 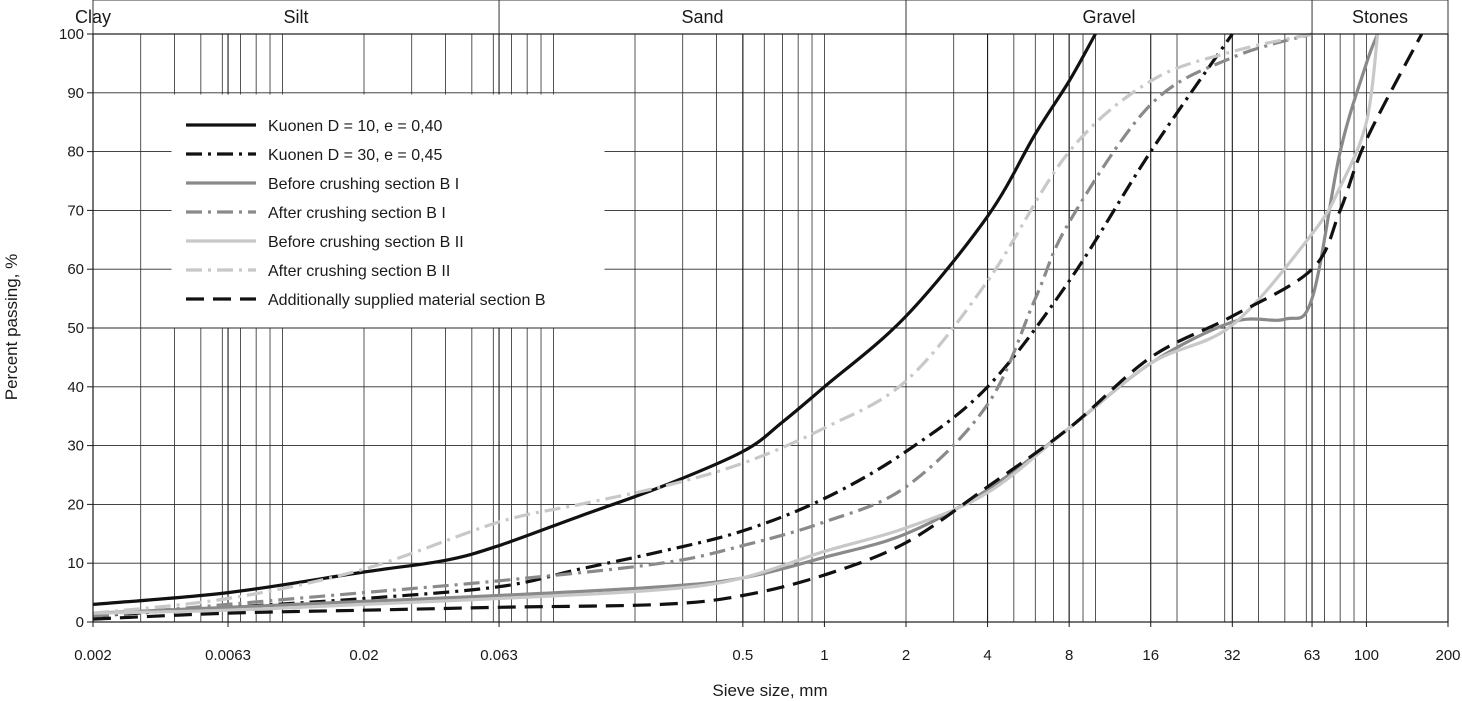 I want to click on soil-band-header: Clay Silt Sand Gravel Stones, so click(x=762, y=17).